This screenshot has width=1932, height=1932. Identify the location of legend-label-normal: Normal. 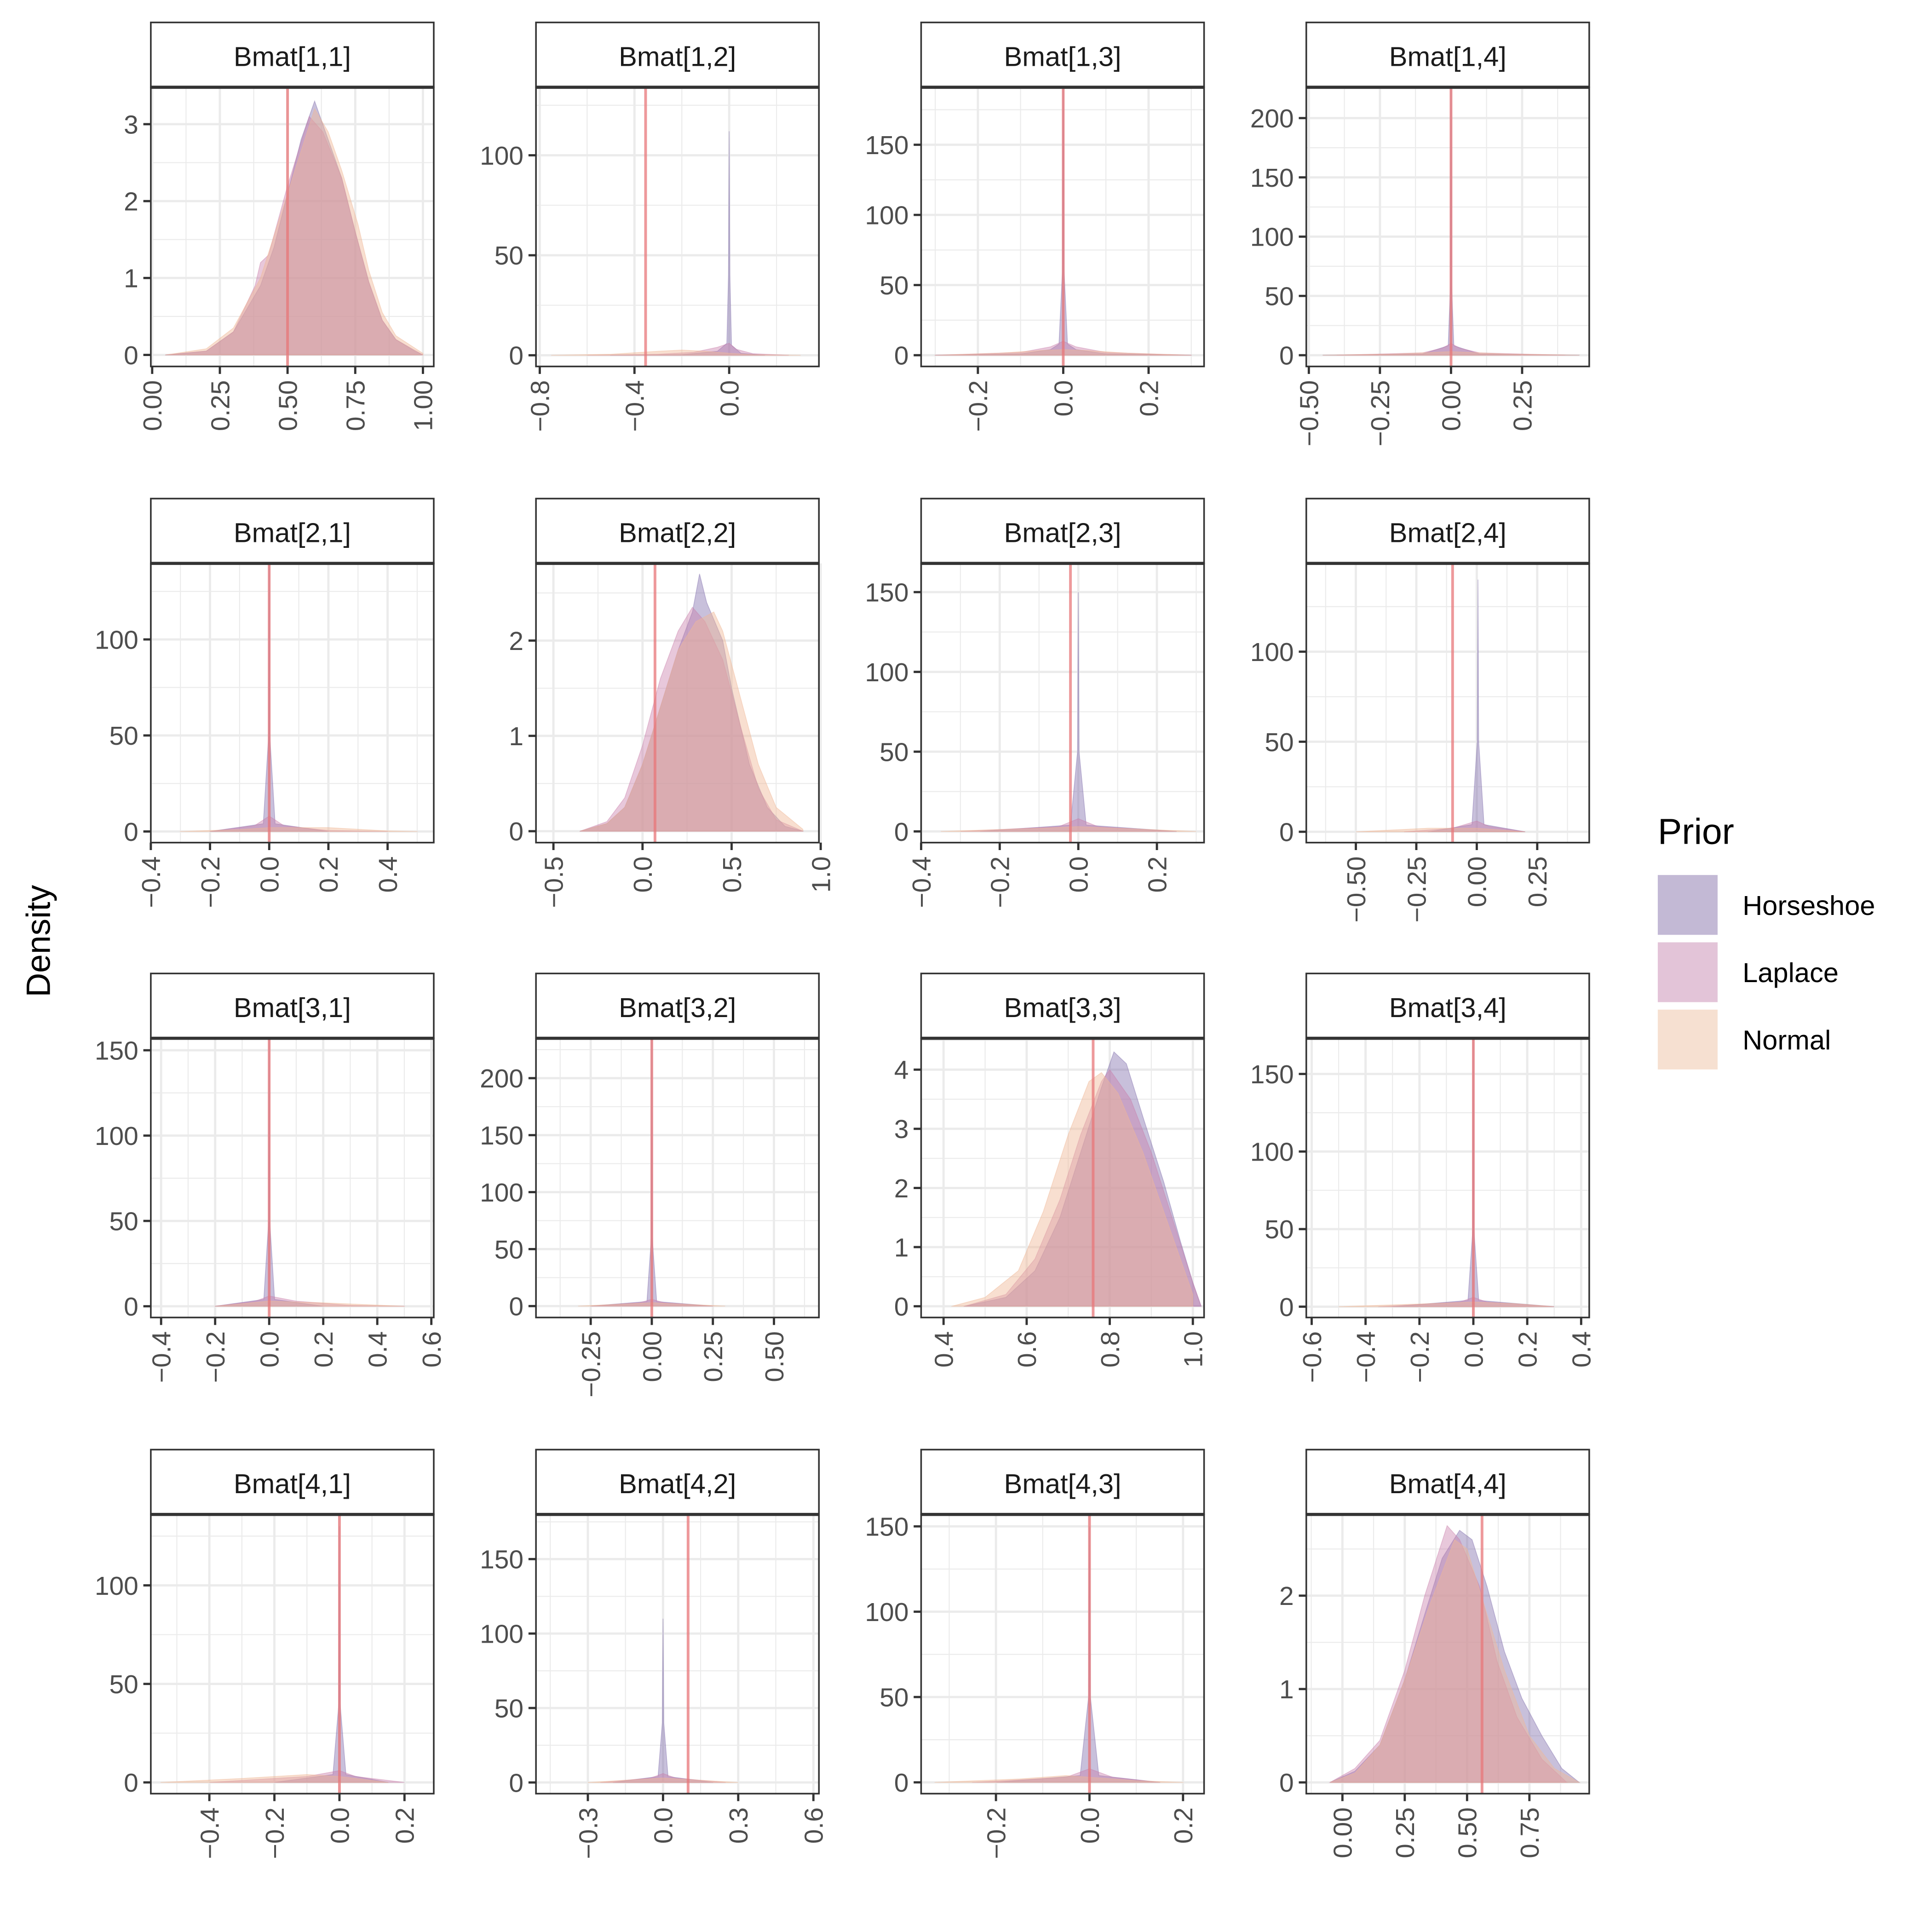
(1786, 1040).